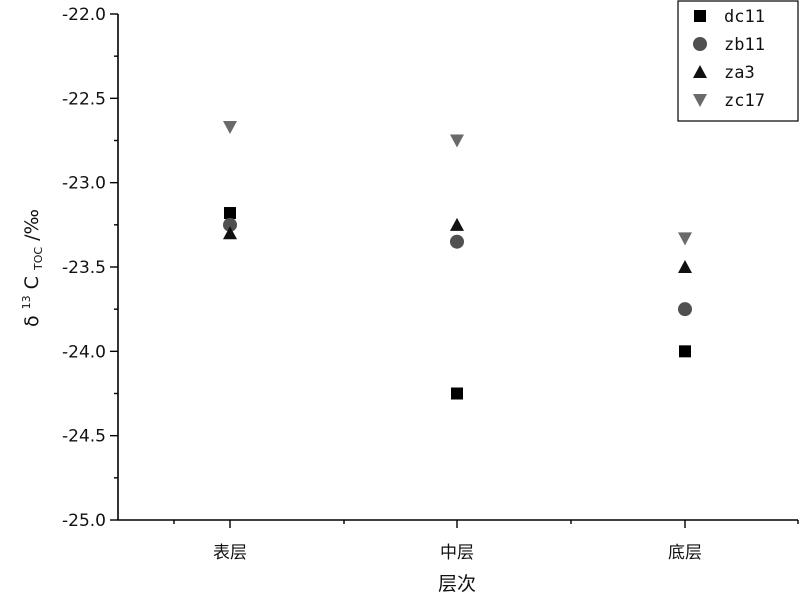 This screenshot has height=600, width=800. I want to click on x-axis-title: 层次, so click(457, 584).